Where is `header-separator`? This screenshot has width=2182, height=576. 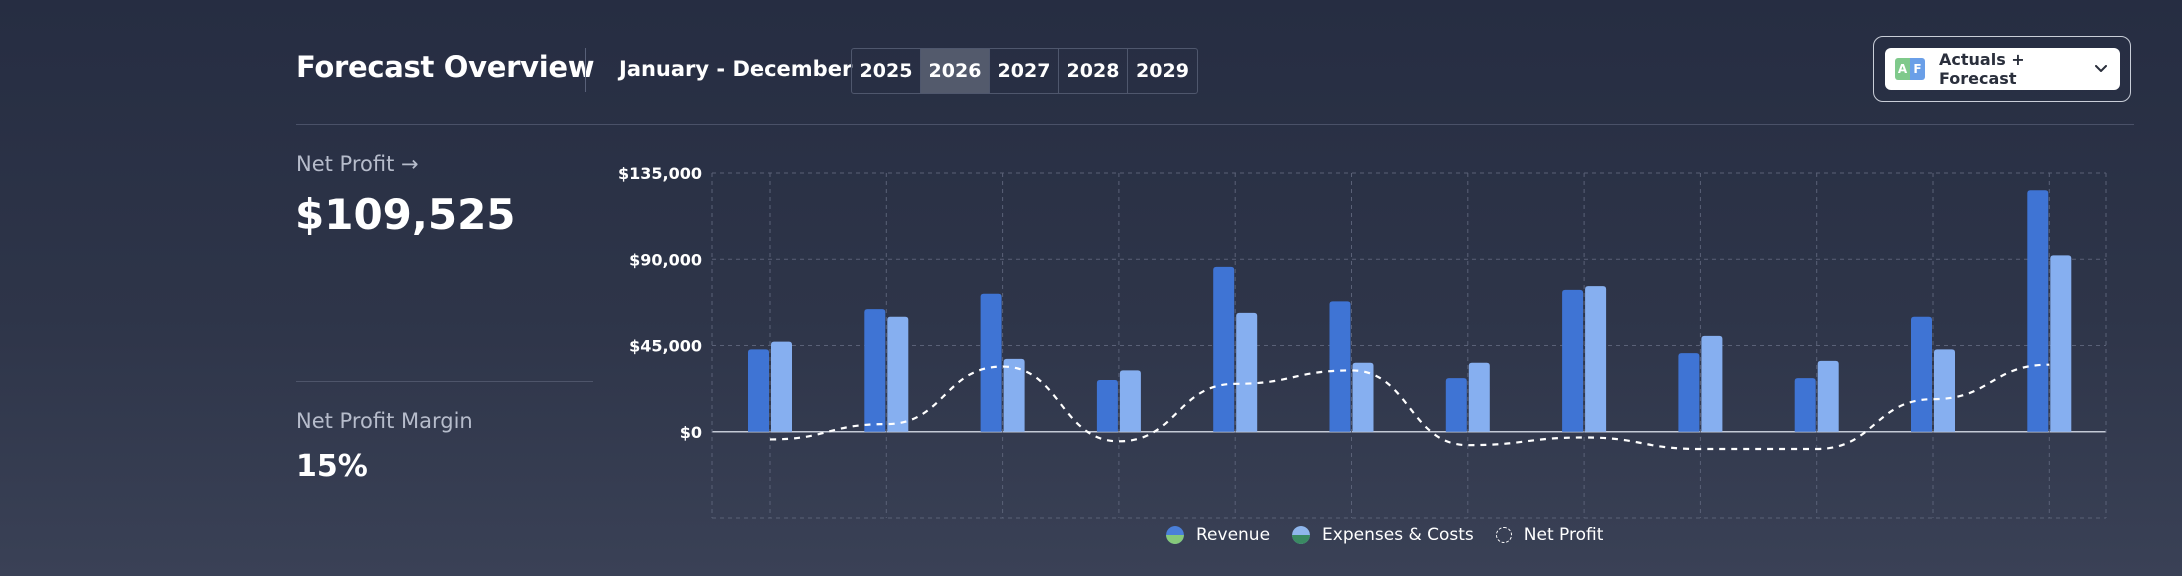 header-separator is located at coordinates (1215, 124).